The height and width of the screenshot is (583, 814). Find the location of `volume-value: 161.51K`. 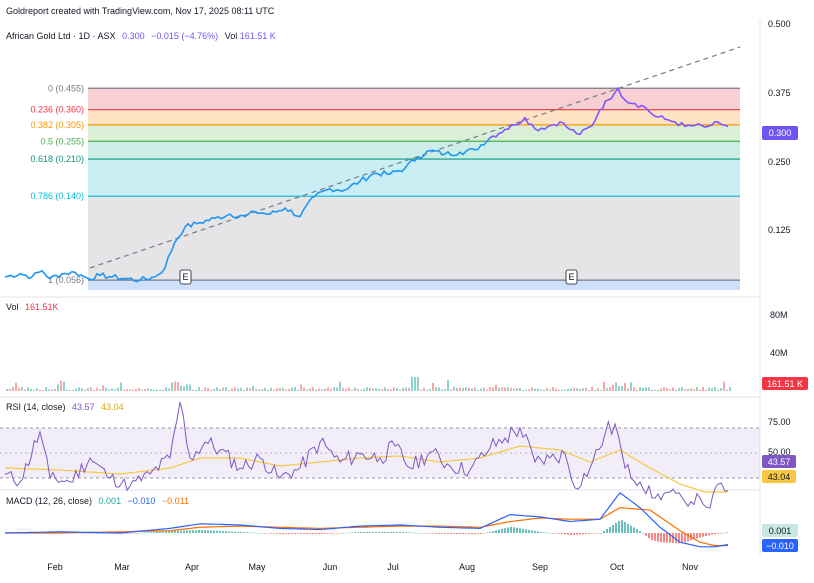

volume-value: 161.51K is located at coordinates (42, 307).